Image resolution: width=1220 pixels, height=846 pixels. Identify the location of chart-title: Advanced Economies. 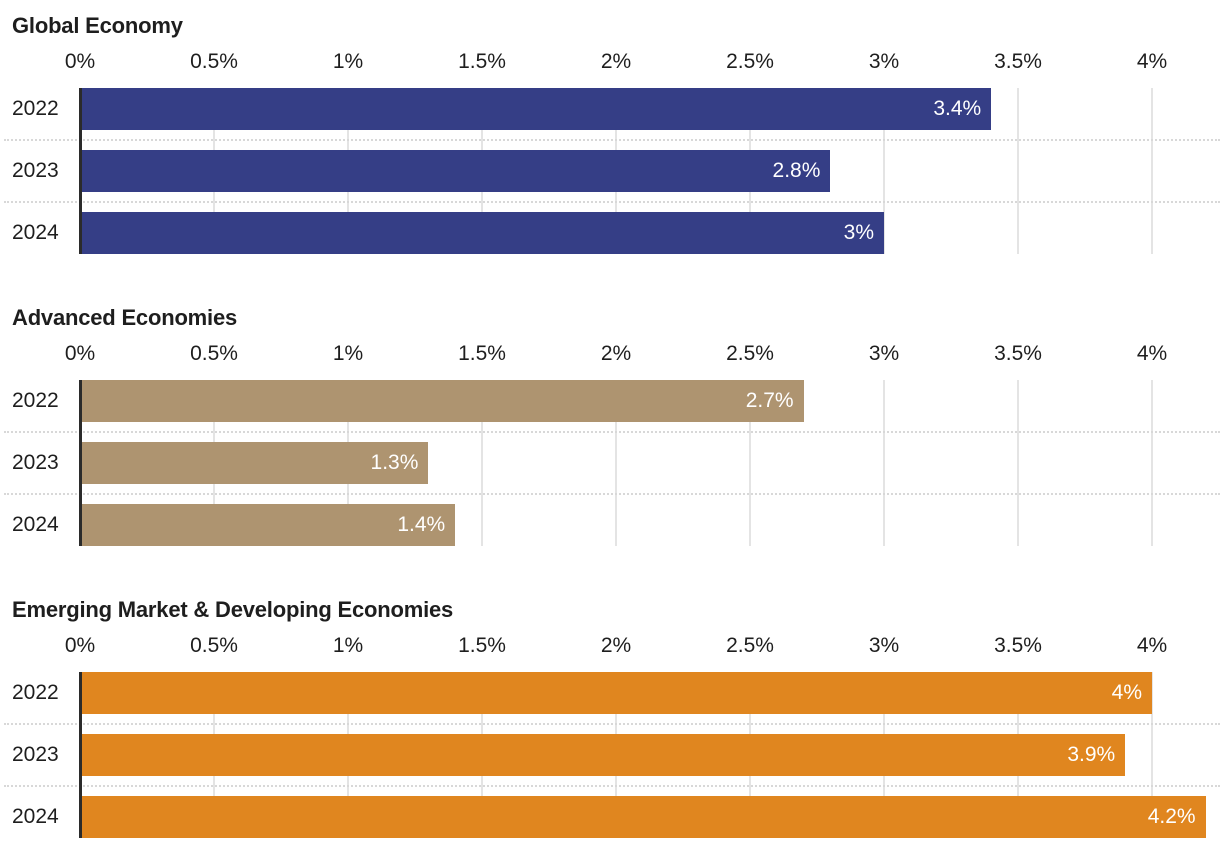
(125, 317).